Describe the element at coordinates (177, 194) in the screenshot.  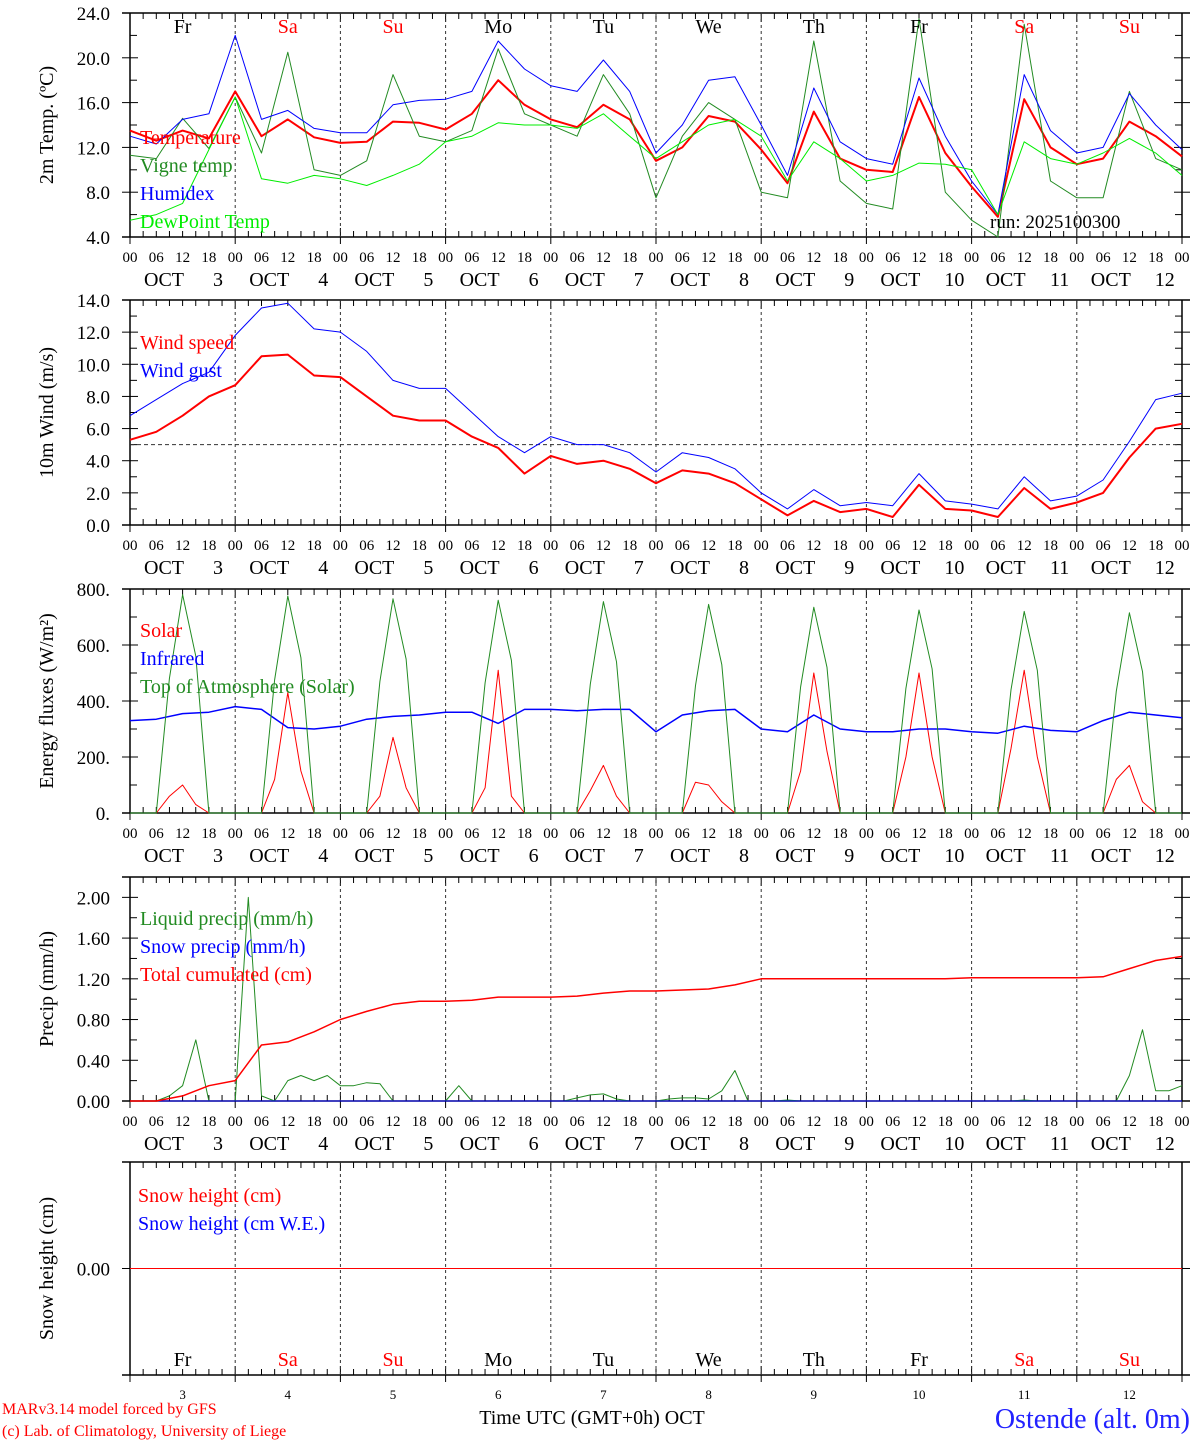
I see `legend-entry: Humidex` at that location.